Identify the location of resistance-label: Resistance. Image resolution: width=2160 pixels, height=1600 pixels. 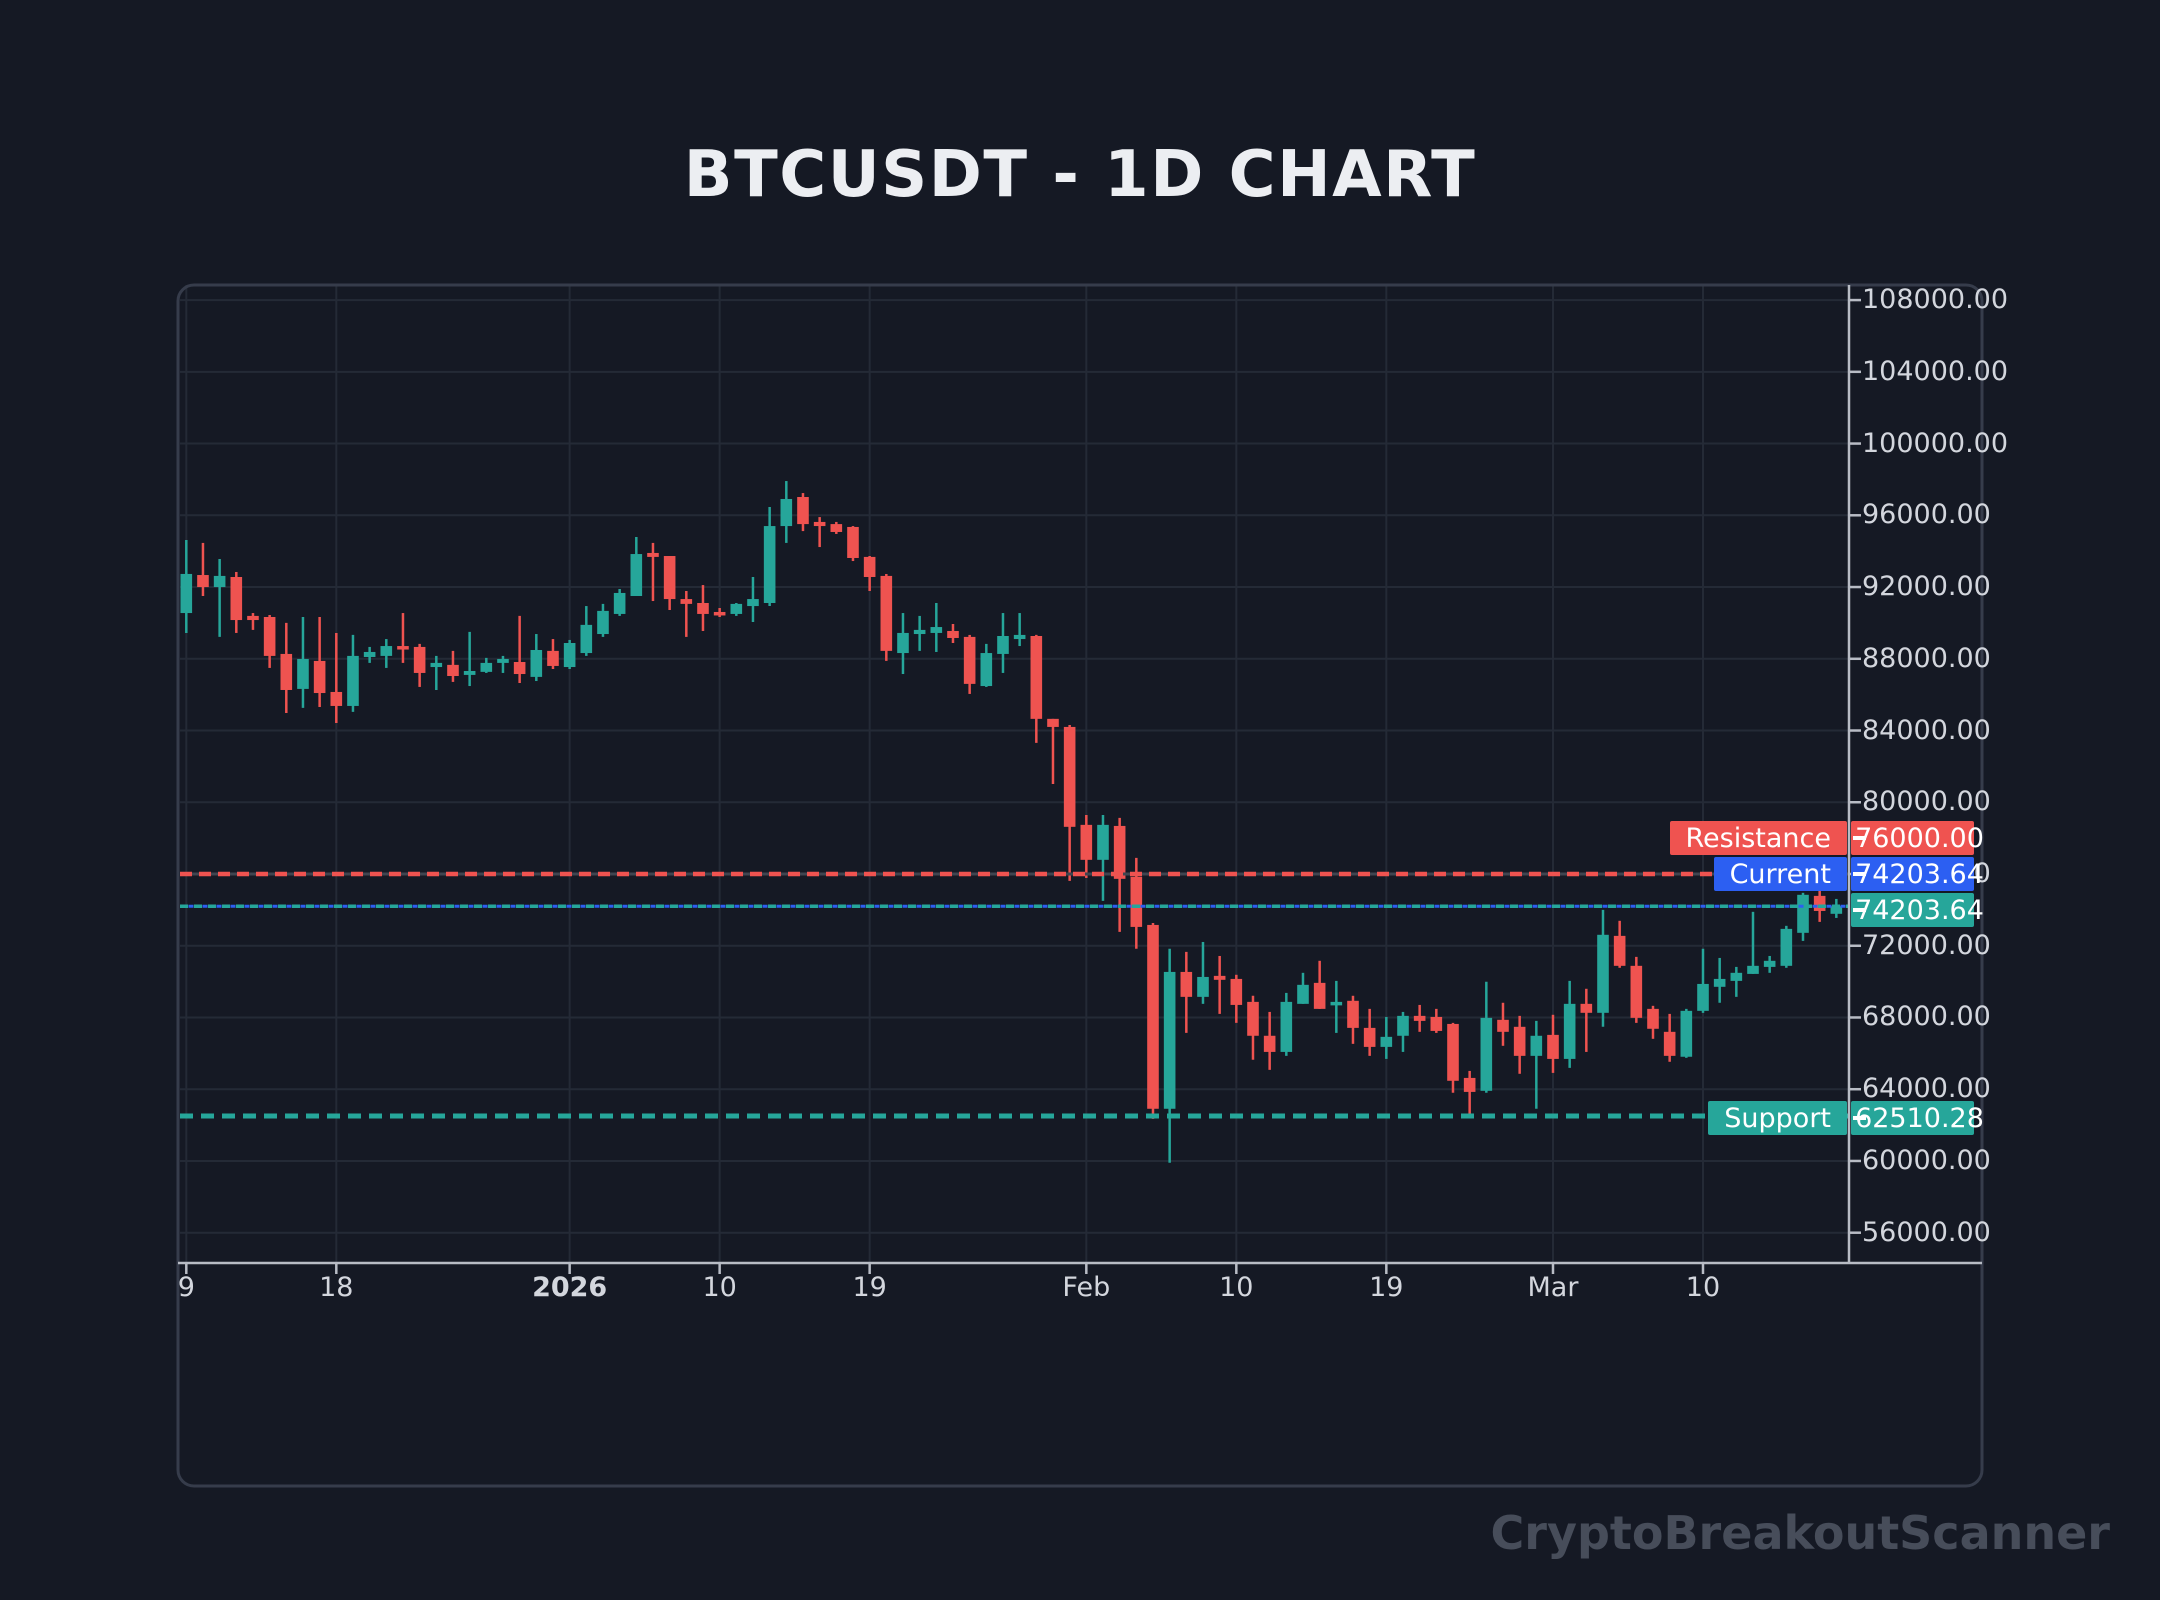
(1758, 838).